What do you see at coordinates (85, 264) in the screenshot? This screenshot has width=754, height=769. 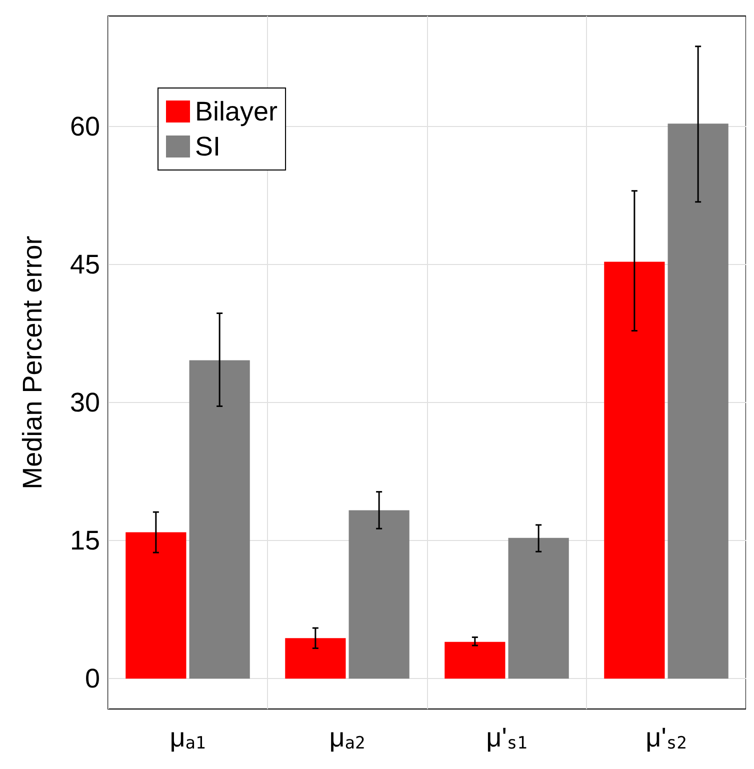 I see `y-tick-label: 45` at bounding box center [85, 264].